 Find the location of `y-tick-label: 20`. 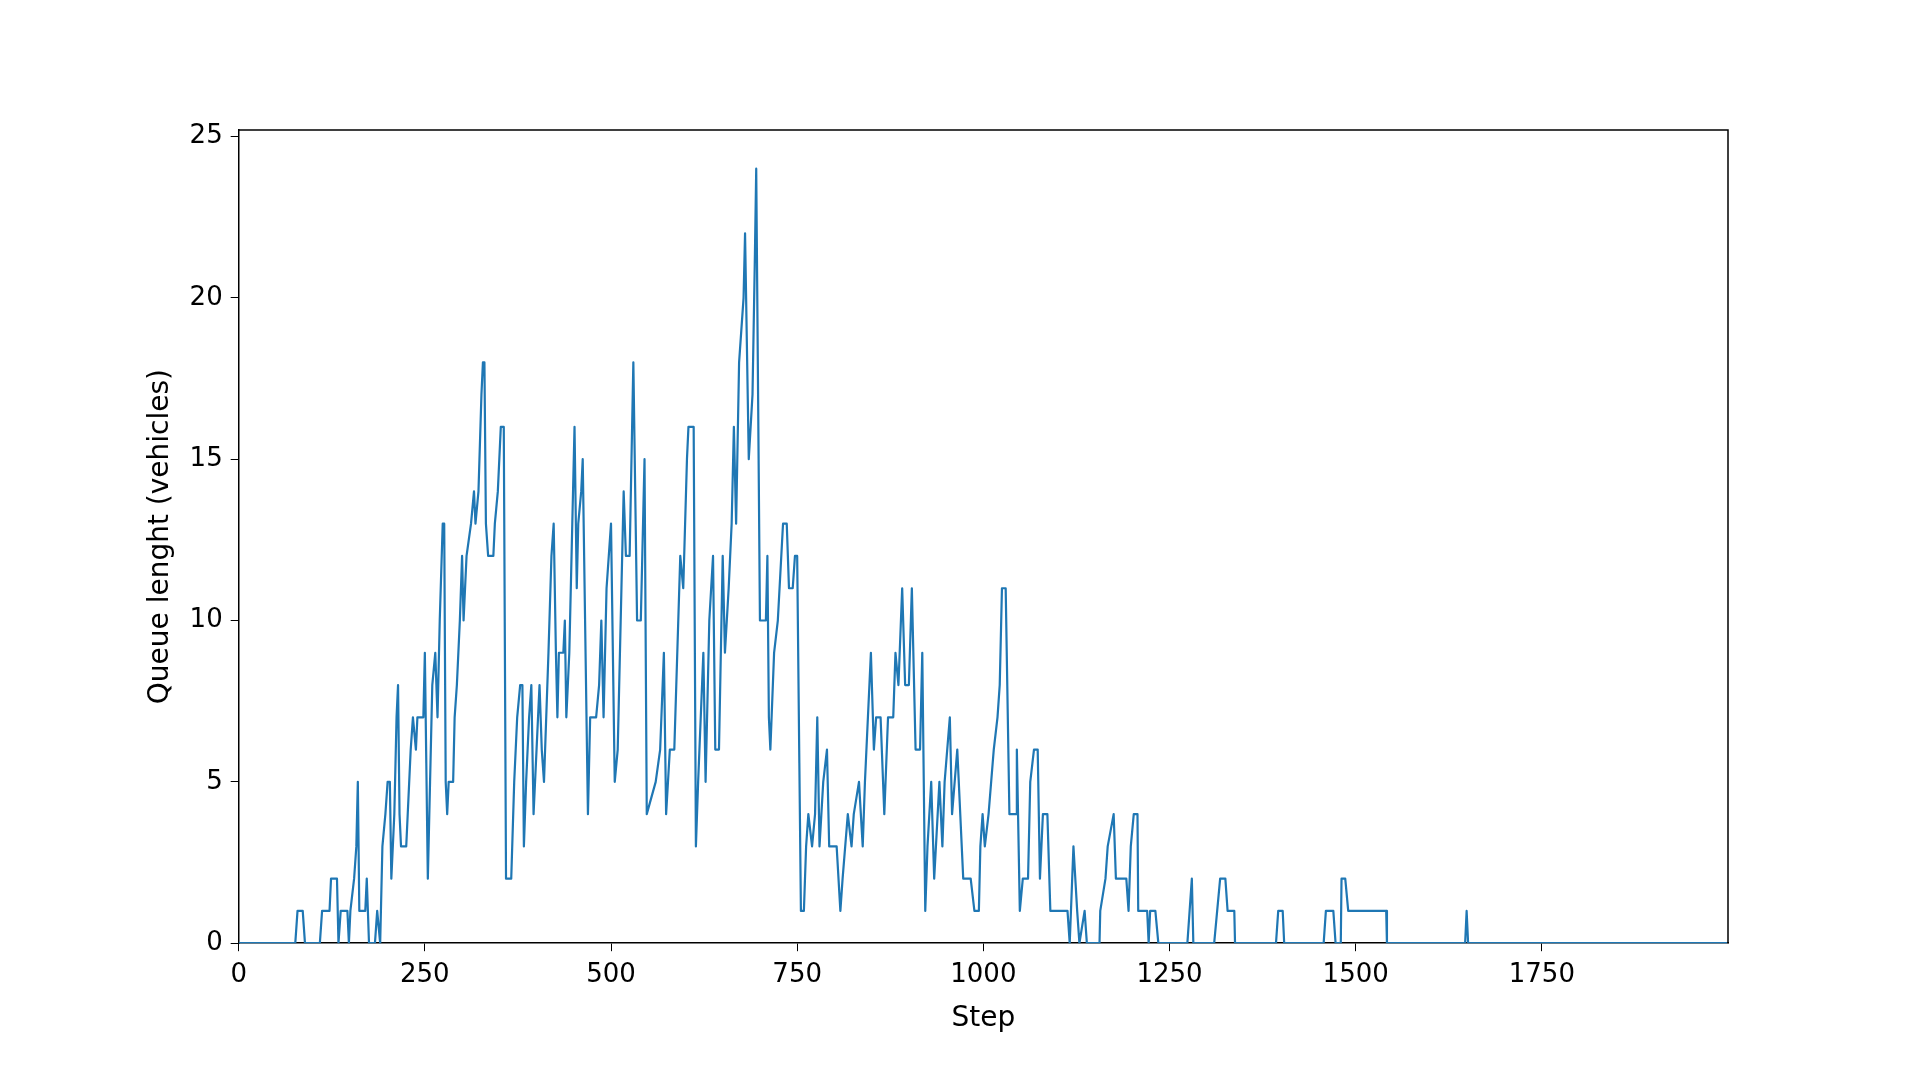

y-tick-label: 20 is located at coordinates (206, 295).